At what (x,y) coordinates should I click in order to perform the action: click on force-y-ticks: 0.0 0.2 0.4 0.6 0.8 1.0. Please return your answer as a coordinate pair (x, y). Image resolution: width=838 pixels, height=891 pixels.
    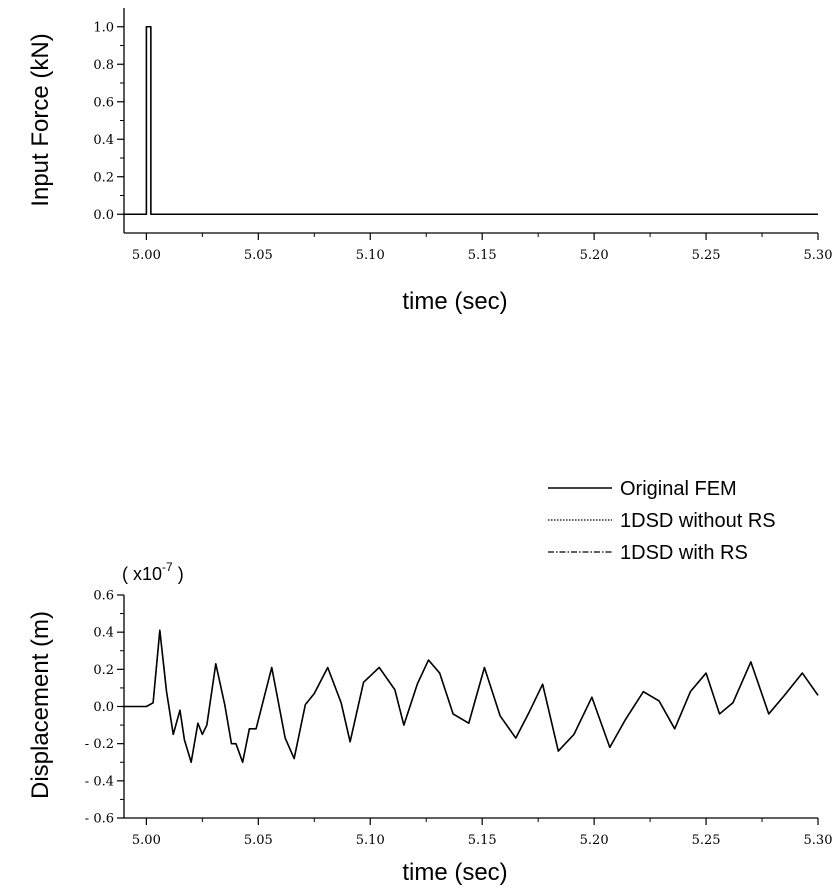
    Looking at the image, I should click on (108, 121).